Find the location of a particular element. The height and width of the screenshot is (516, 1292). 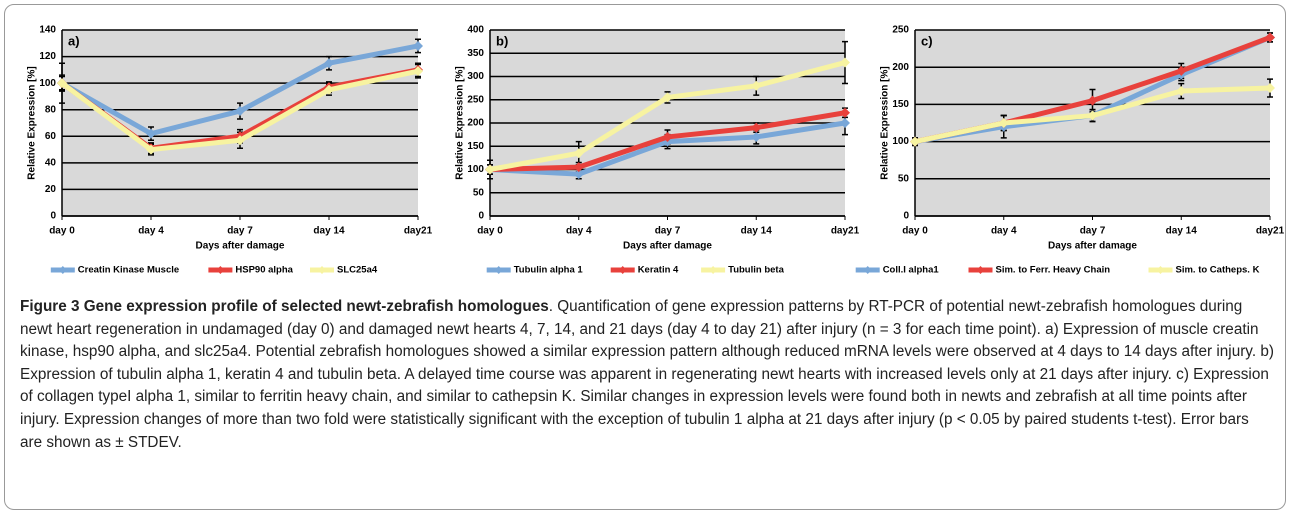

plot-area is located at coordinates (240, 123).